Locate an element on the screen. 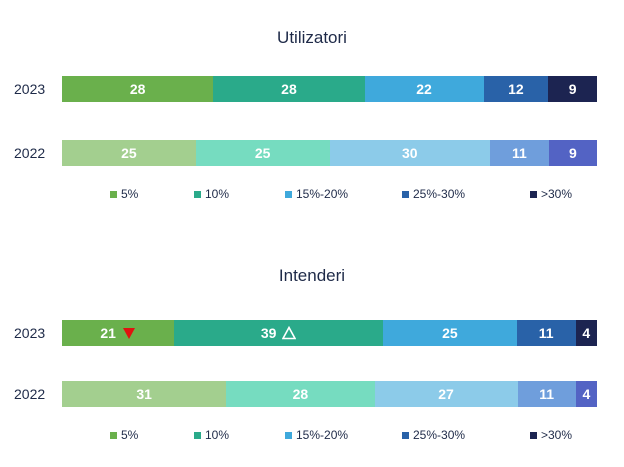 The width and height of the screenshot is (624, 467). data-label: 30 is located at coordinates (409, 153).